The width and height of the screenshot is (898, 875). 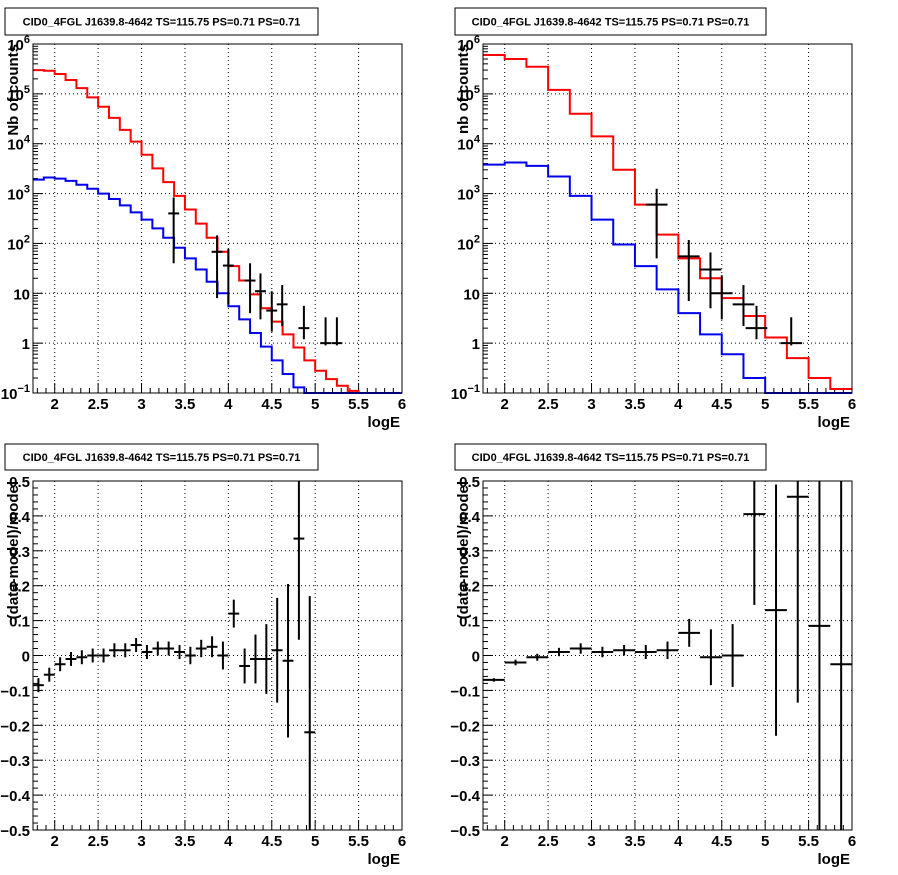 I want to click on title-box, so click(x=161, y=457).